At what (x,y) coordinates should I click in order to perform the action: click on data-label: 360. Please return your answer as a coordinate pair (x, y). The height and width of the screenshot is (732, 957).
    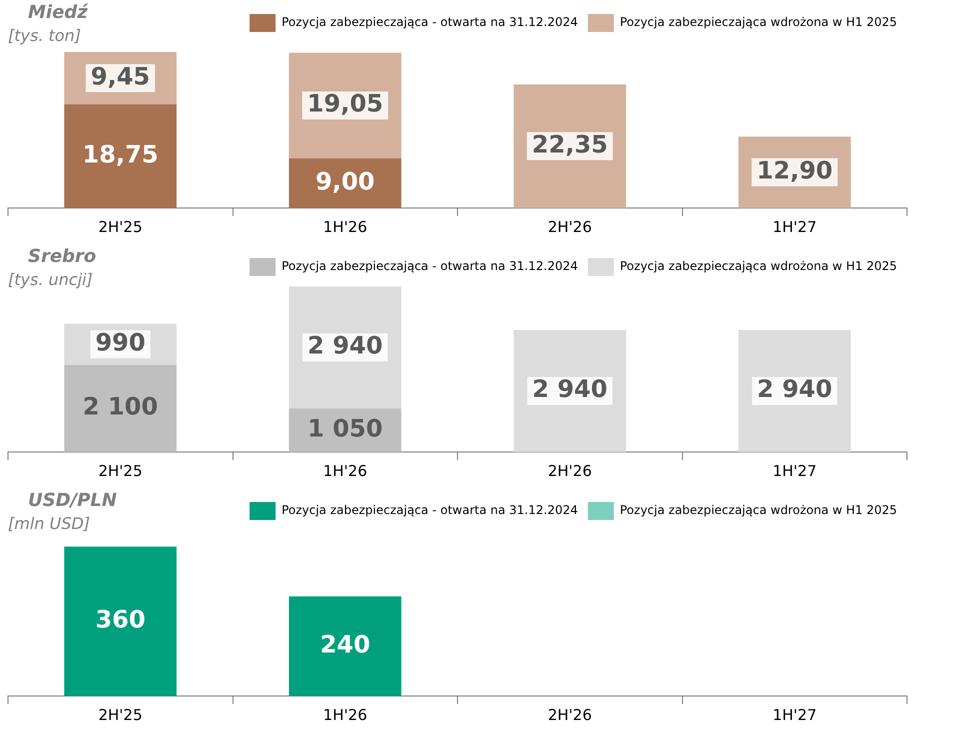
    Looking at the image, I should click on (120, 620).